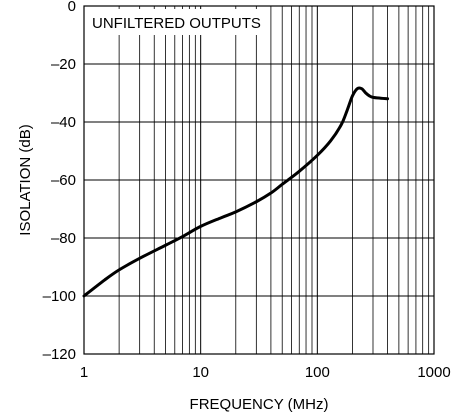 The width and height of the screenshot is (469, 419). Describe the element at coordinates (259, 404) in the screenshot. I see `x-axis-label: FREQUENCY (MHz)` at that location.